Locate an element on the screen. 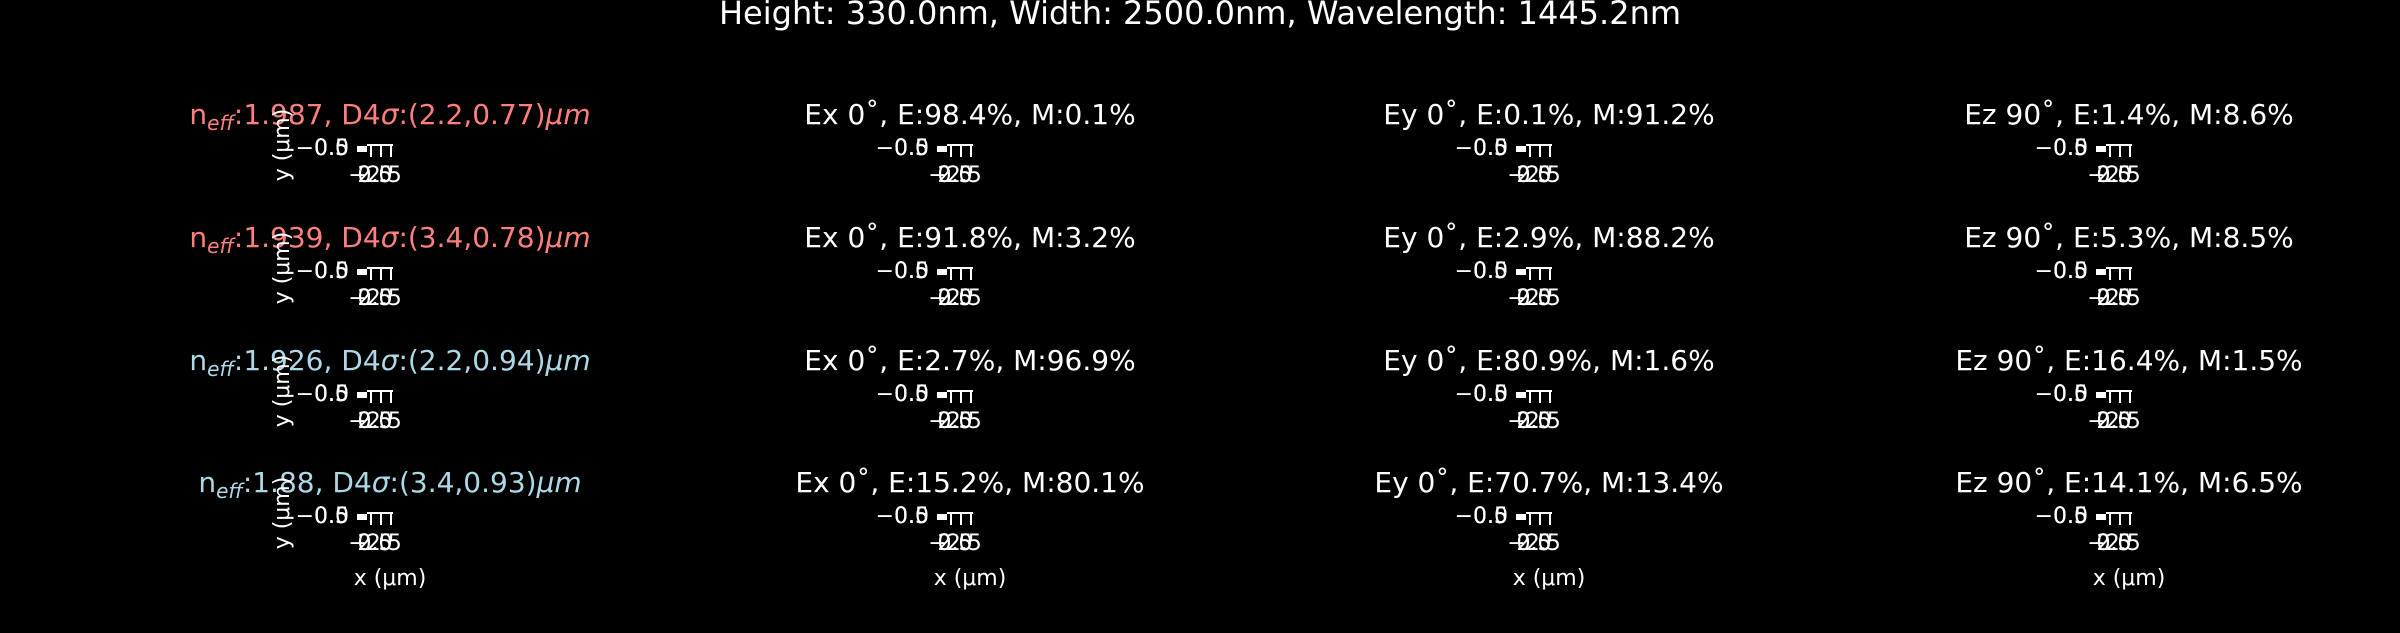 Image resolution: width=2400 pixels, height=633 pixels. mode-label-subscript: eff is located at coordinates (221, 369).